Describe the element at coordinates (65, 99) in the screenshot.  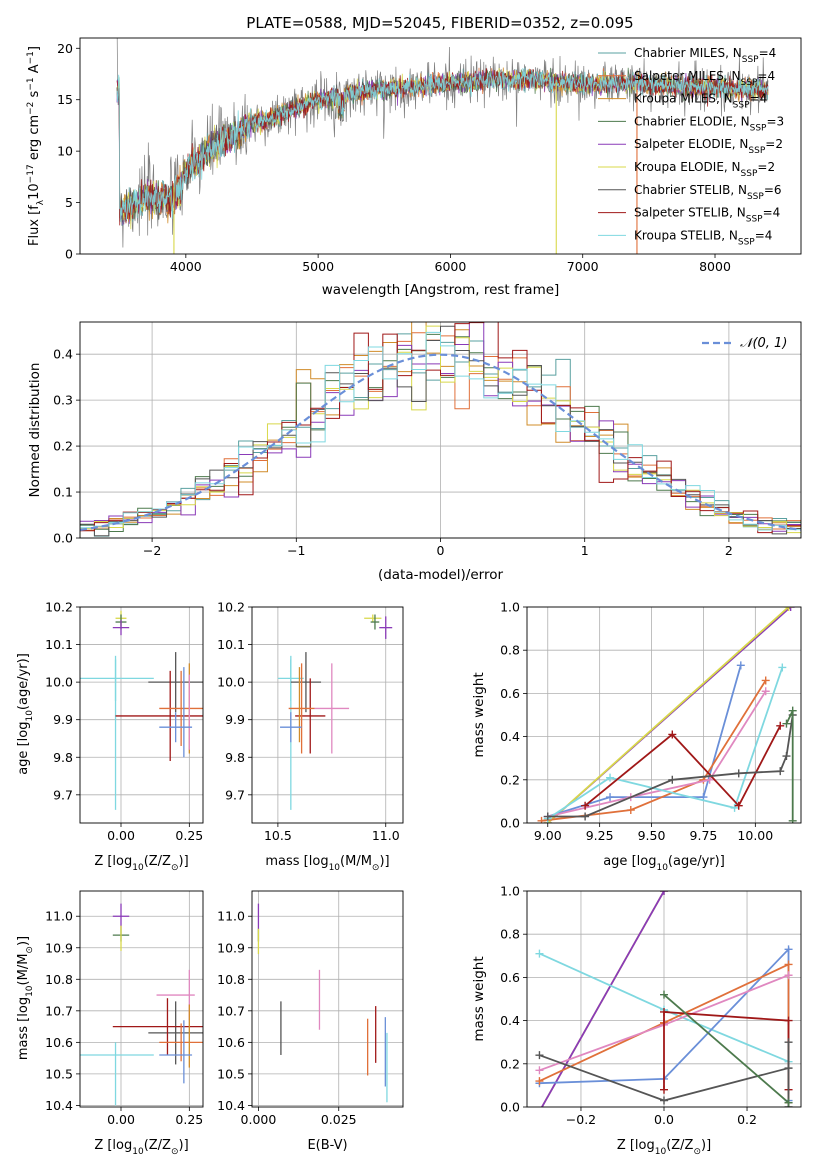
I see `y-tick-label: 15` at that location.